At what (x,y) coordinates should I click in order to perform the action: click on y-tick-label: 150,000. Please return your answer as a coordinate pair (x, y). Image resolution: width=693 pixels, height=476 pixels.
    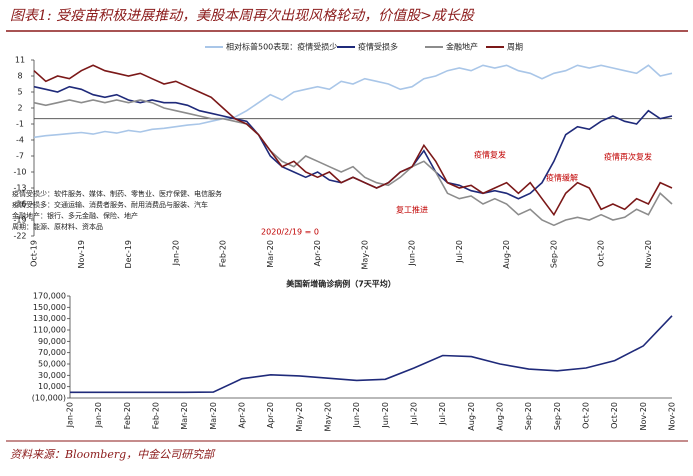
    Looking at the image, I should click on (49, 307).